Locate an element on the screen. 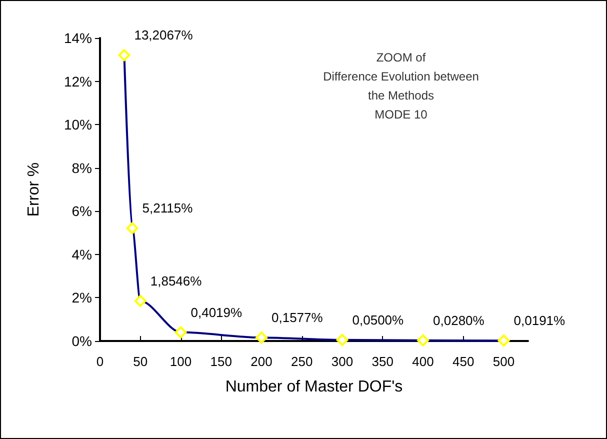 This screenshot has height=439, width=607. y-tick-label: 14% is located at coordinates (78, 38).